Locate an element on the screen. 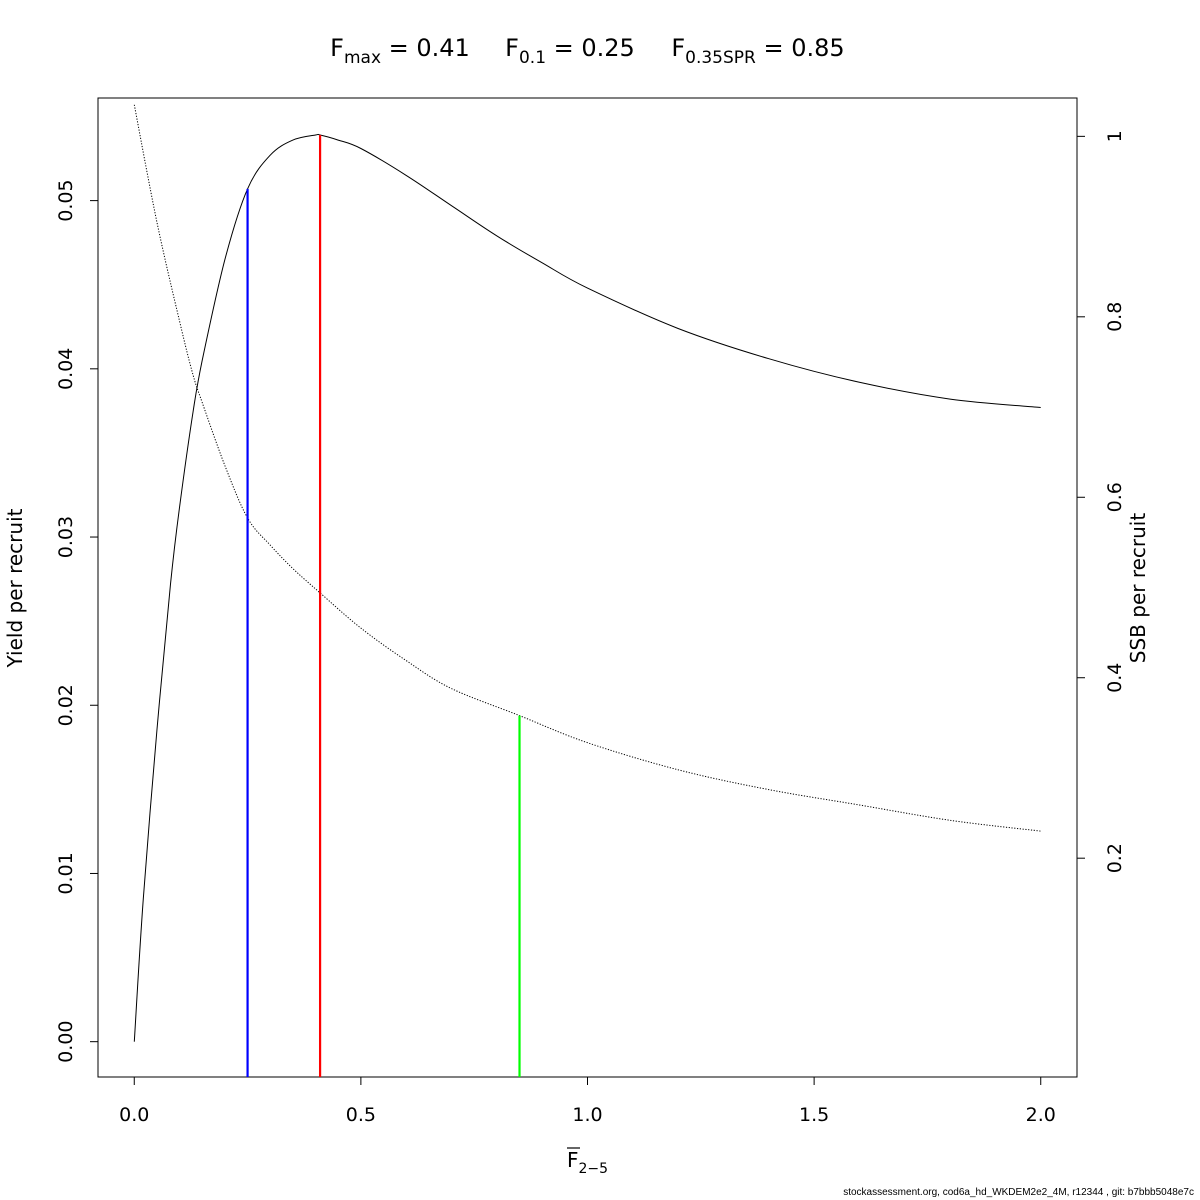 The image size is (1200, 1200). title-part: F0.35SPR = 0.85 is located at coordinates (757, 51).